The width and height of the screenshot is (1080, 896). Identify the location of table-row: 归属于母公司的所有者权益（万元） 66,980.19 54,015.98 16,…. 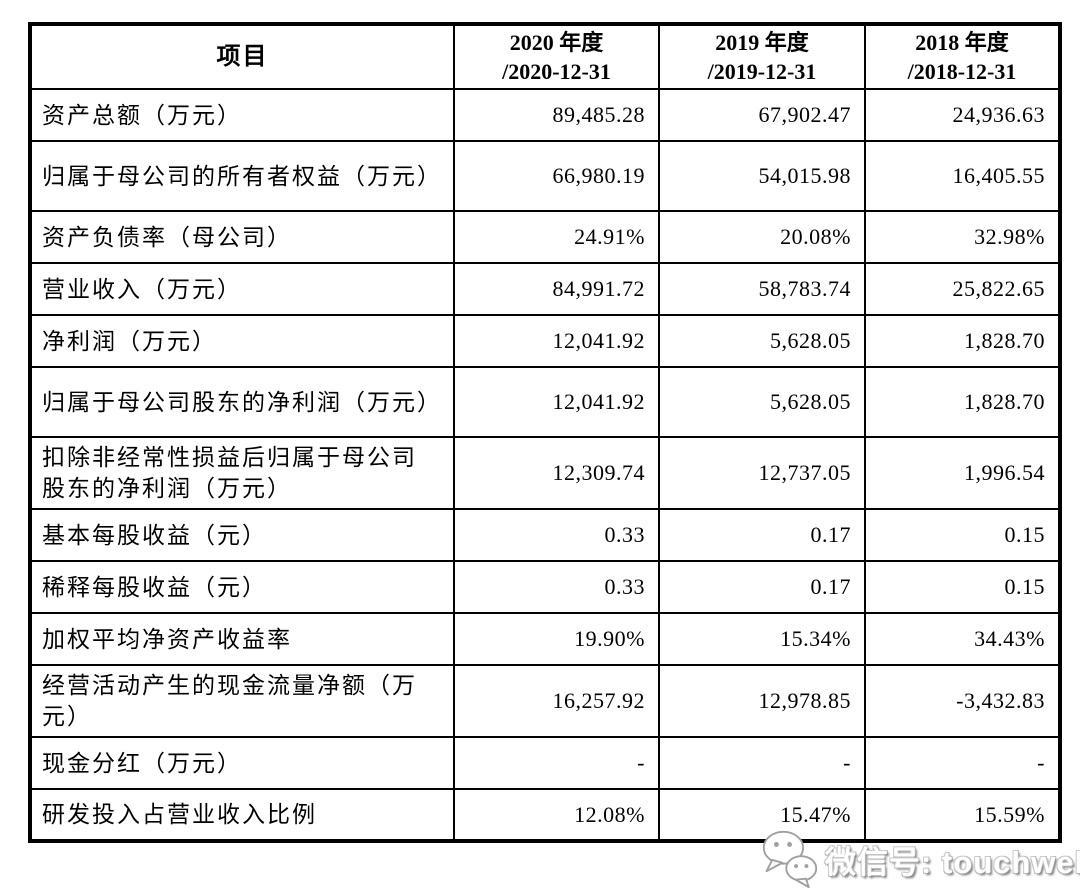
(545, 176).